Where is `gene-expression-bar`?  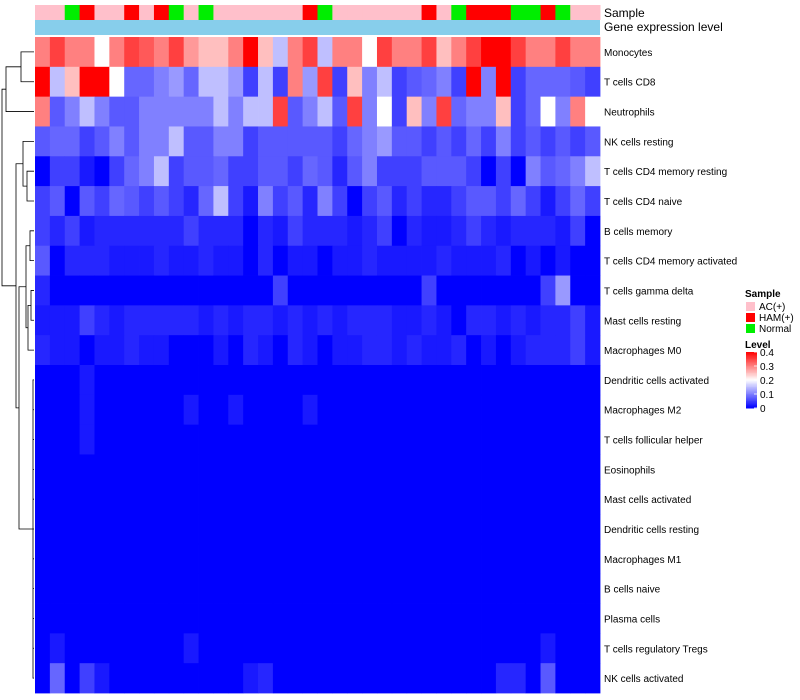
gene-expression-bar is located at coordinates (317, 27).